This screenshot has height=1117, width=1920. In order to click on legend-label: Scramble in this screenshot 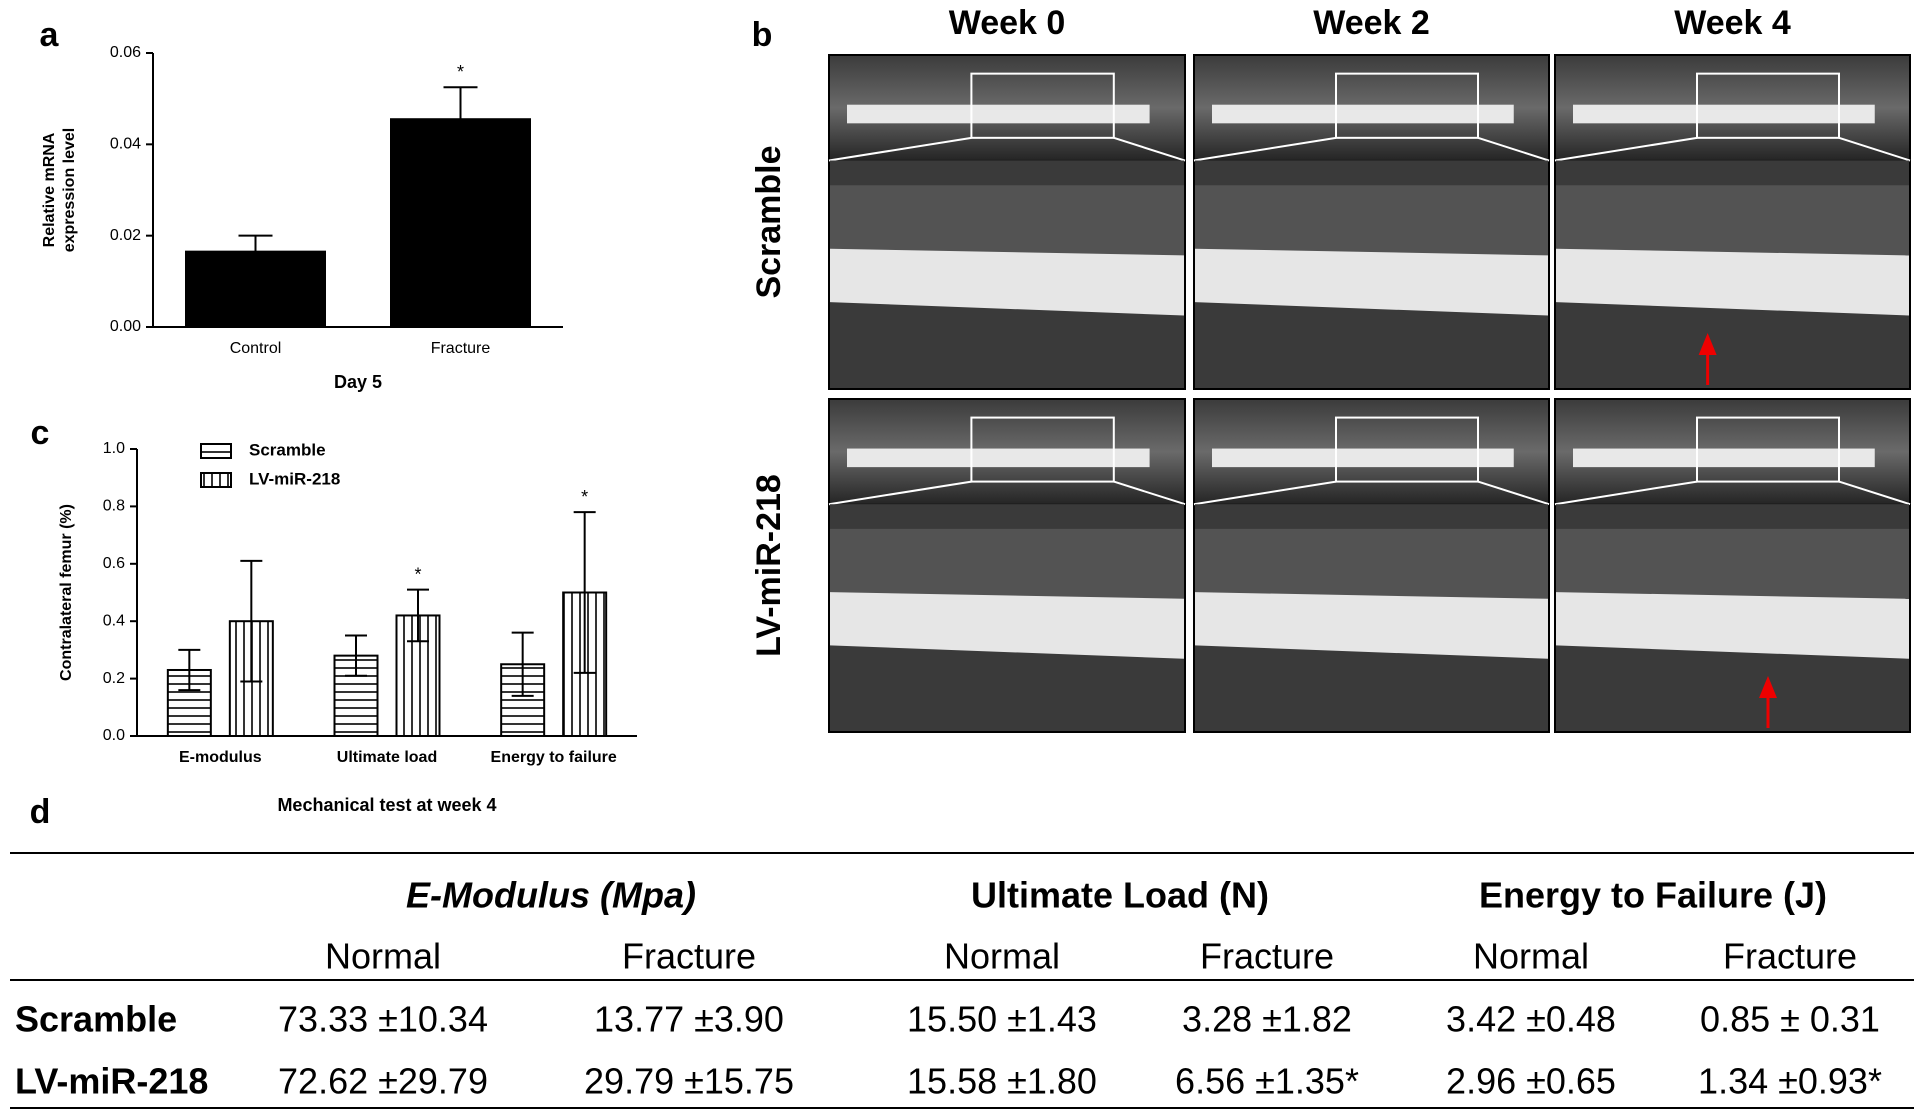, I will do `click(287, 449)`.